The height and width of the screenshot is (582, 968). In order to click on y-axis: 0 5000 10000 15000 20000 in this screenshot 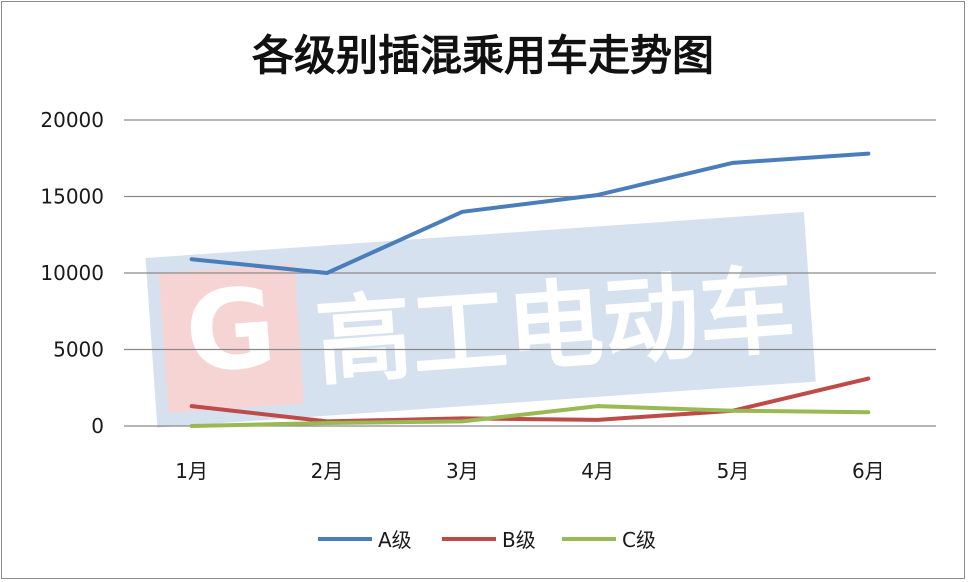, I will do `click(72, 273)`.